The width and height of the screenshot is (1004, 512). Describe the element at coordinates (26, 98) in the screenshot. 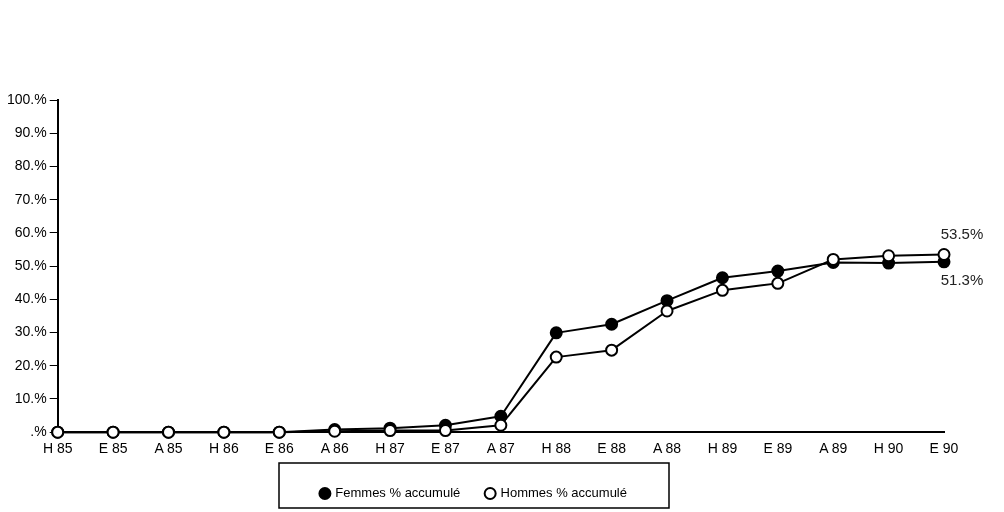

I see `y-tick-label: 100.%` at that location.